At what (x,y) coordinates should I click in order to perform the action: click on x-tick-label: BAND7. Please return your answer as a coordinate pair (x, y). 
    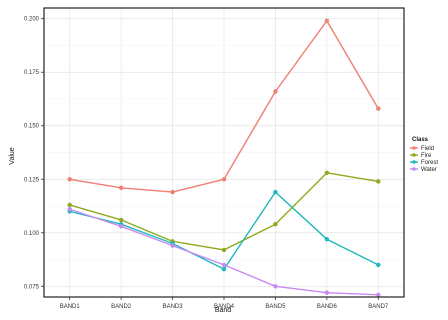
    Looking at the image, I should click on (378, 307).